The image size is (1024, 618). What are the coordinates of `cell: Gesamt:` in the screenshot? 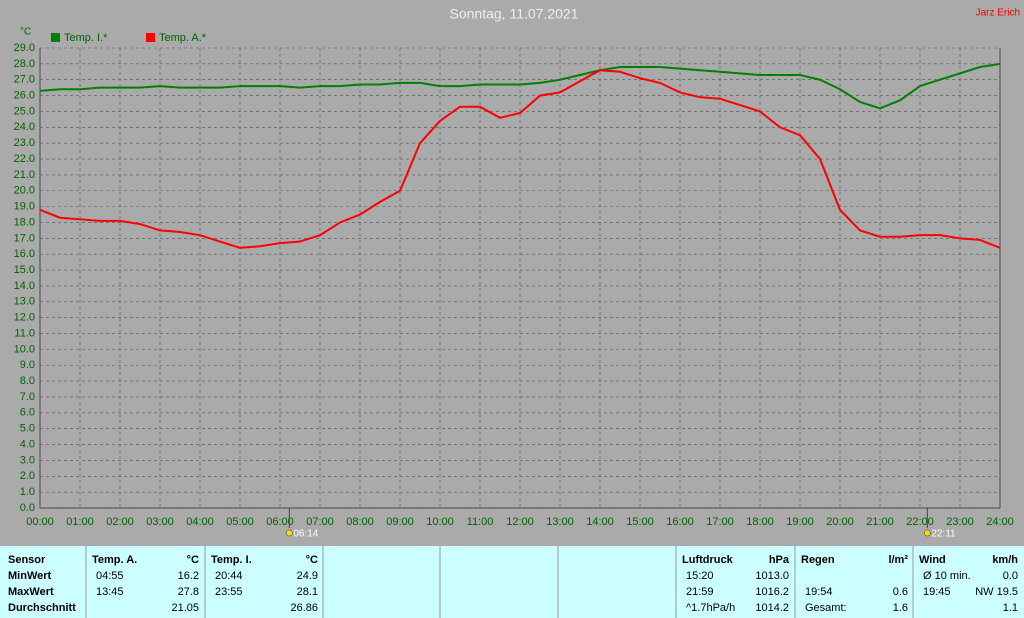 It's located at (826, 608).